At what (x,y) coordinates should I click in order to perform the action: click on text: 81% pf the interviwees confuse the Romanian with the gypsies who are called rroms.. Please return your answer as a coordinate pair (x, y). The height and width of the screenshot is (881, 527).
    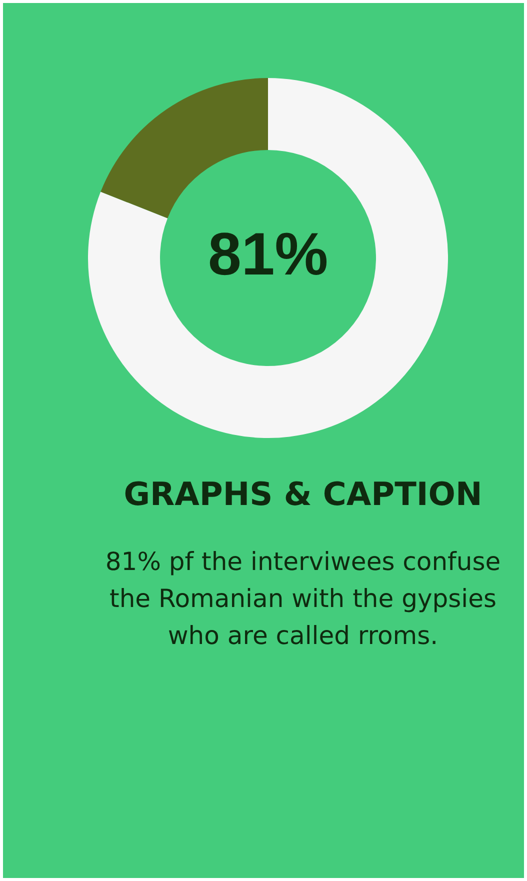
    Looking at the image, I should click on (303, 599).